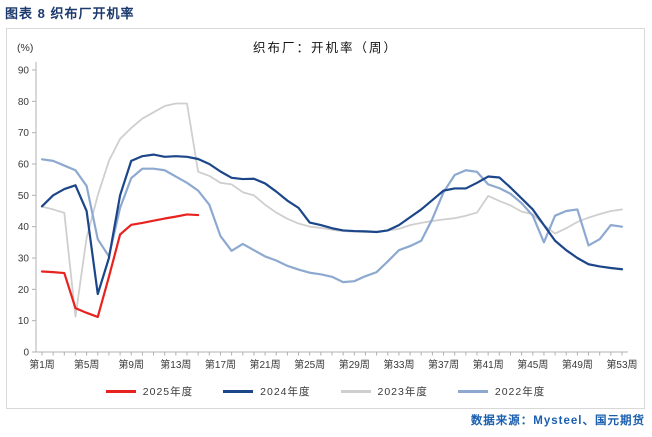 The width and height of the screenshot is (652, 437). I want to click on legend-item-2023: 2023年度, so click(384, 391).